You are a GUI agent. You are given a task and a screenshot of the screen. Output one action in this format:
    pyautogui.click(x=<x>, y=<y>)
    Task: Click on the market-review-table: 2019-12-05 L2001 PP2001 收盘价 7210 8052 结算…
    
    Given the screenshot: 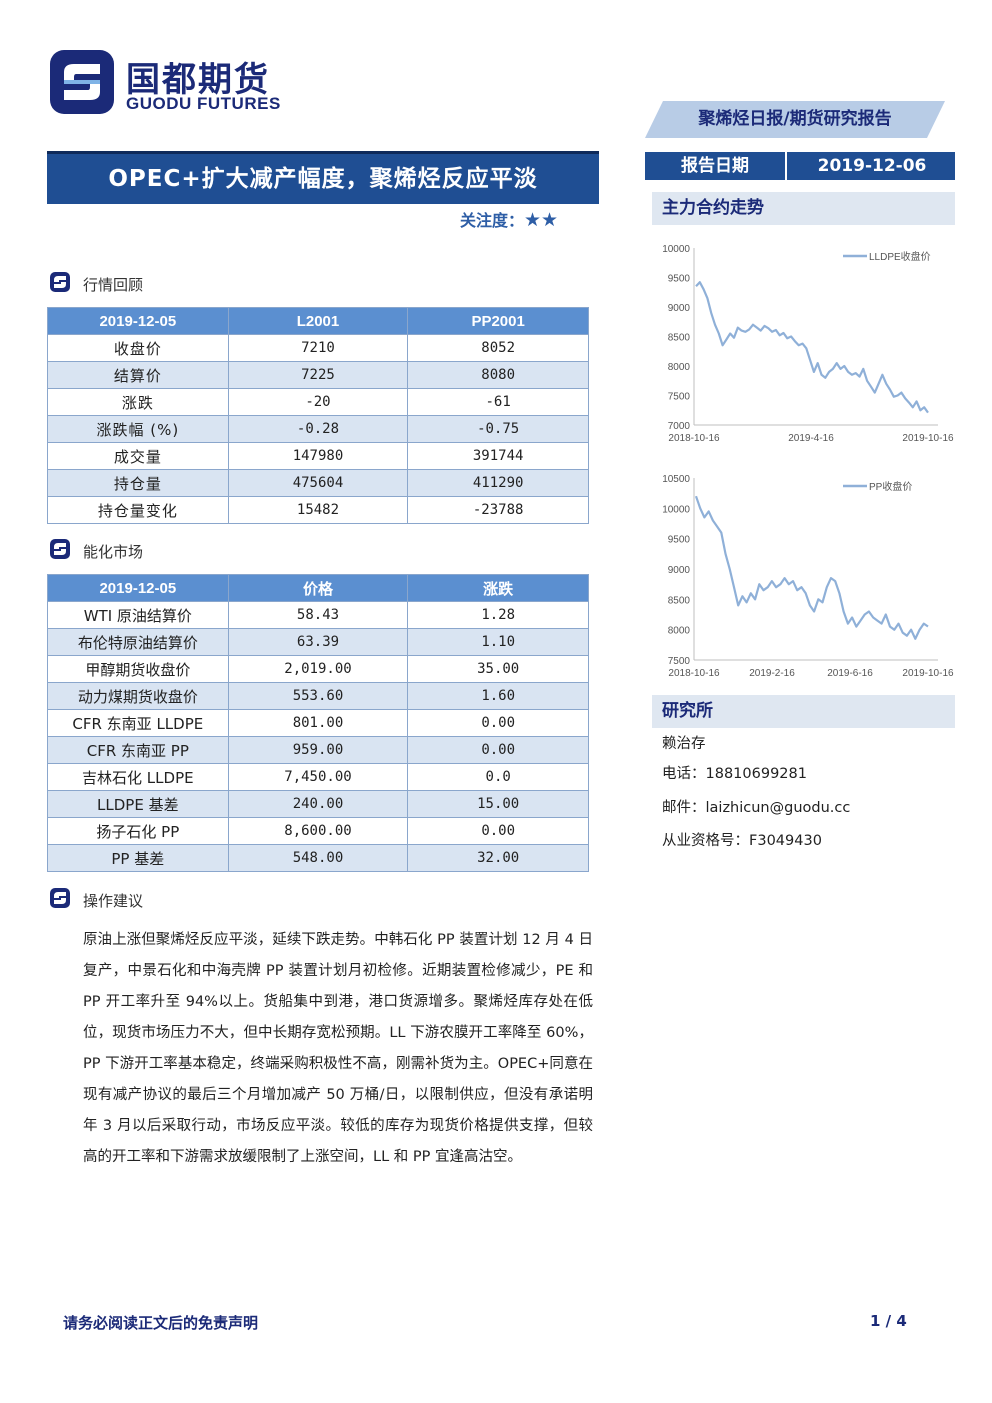 What is the action you would take?
    pyautogui.click(x=318, y=415)
    